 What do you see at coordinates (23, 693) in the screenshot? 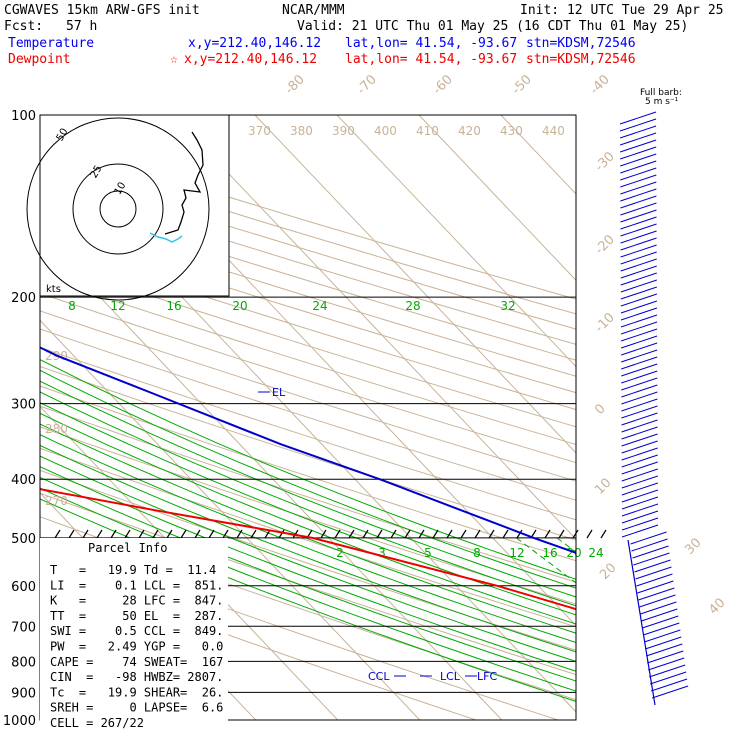
I see `pressure-tick-label: 900` at bounding box center [23, 693].